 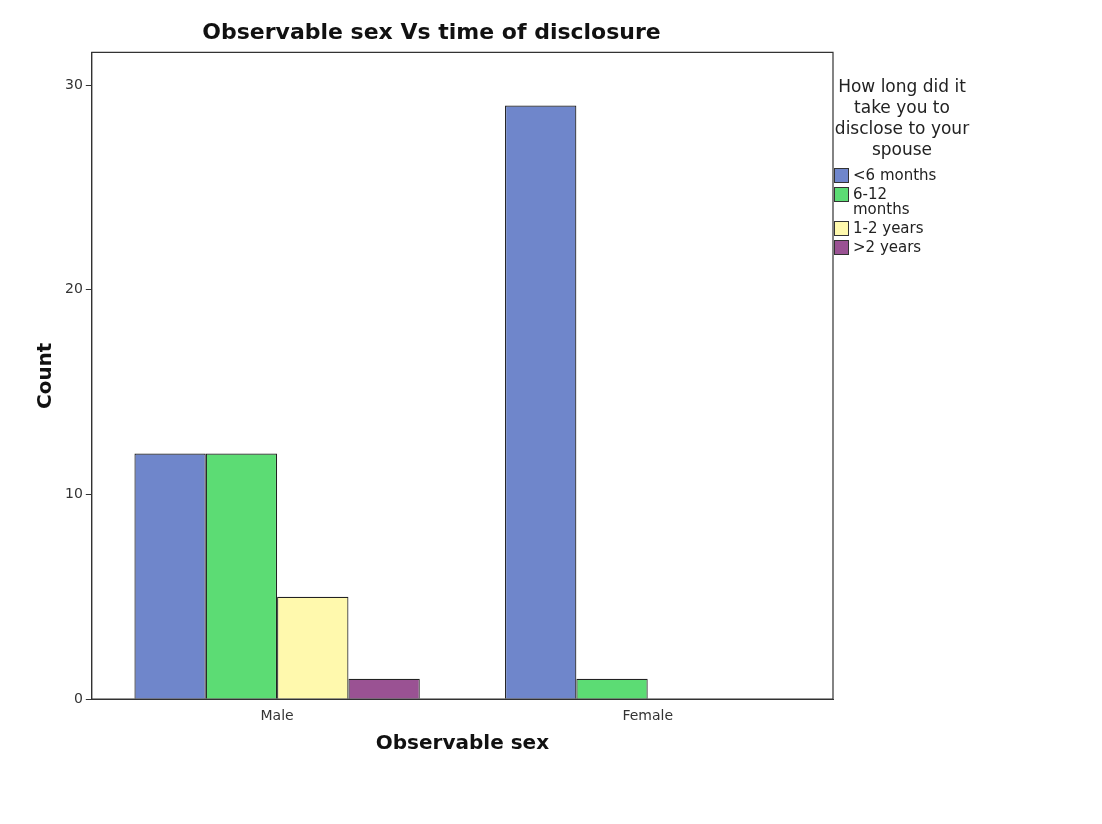 I want to click on y-tick-label: 20, so click(x=73, y=288).